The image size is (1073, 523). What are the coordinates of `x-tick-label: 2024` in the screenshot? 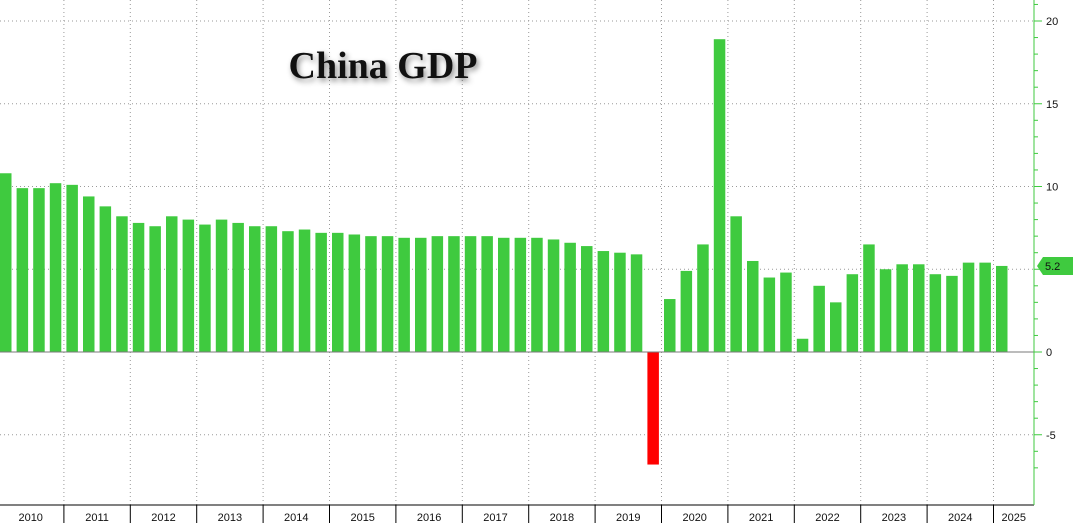 It's located at (960, 517).